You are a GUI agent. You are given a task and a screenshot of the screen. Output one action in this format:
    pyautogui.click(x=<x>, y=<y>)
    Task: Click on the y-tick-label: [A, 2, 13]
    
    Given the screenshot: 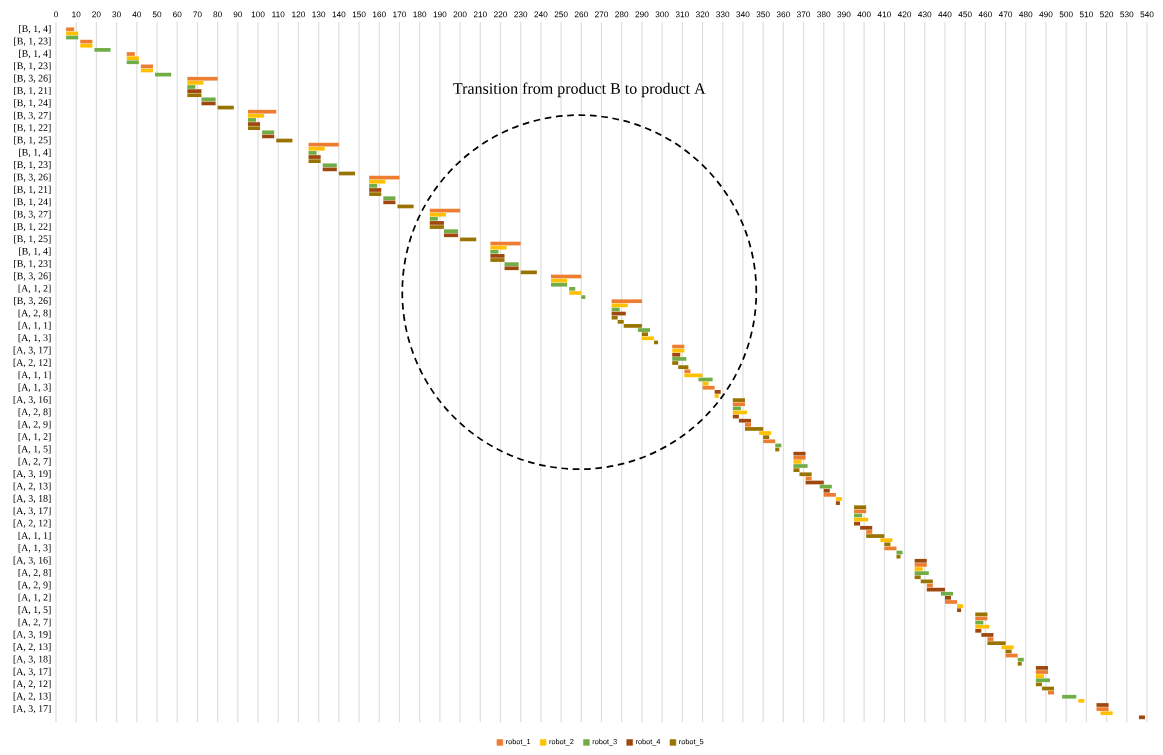 What is the action you would take?
    pyautogui.click(x=32, y=486)
    